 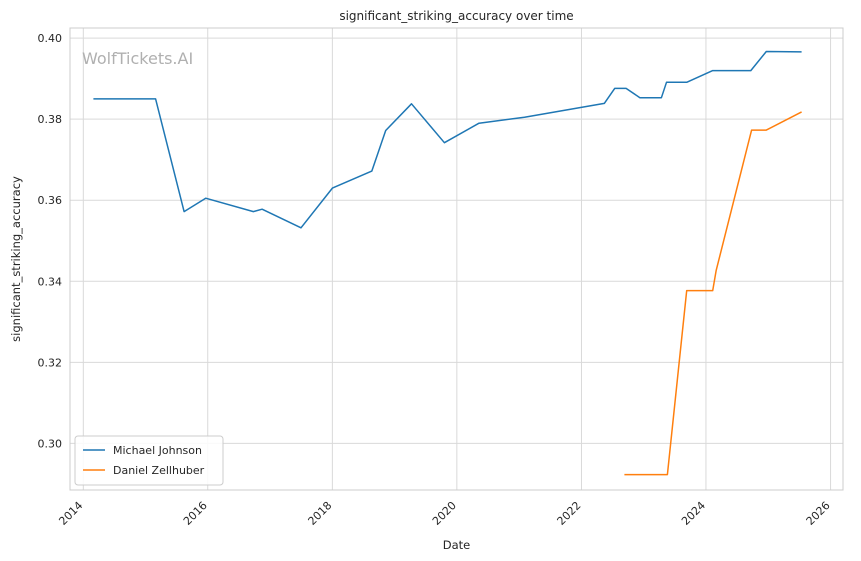 I want to click on x-tick-label: 2024, so click(x=693, y=513).